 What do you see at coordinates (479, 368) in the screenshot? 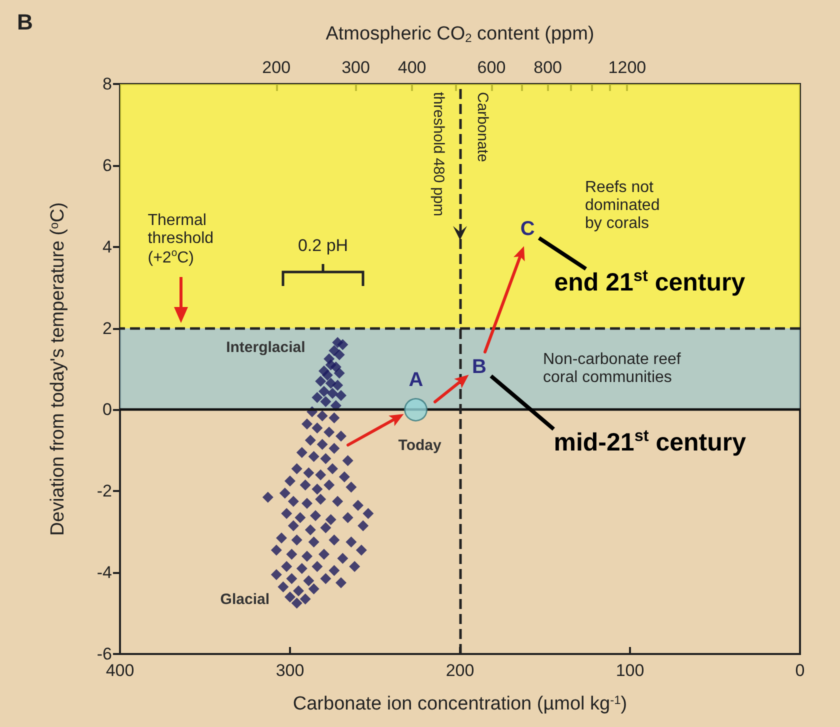
I see `annotation: B` at bounding box center [479, 368].